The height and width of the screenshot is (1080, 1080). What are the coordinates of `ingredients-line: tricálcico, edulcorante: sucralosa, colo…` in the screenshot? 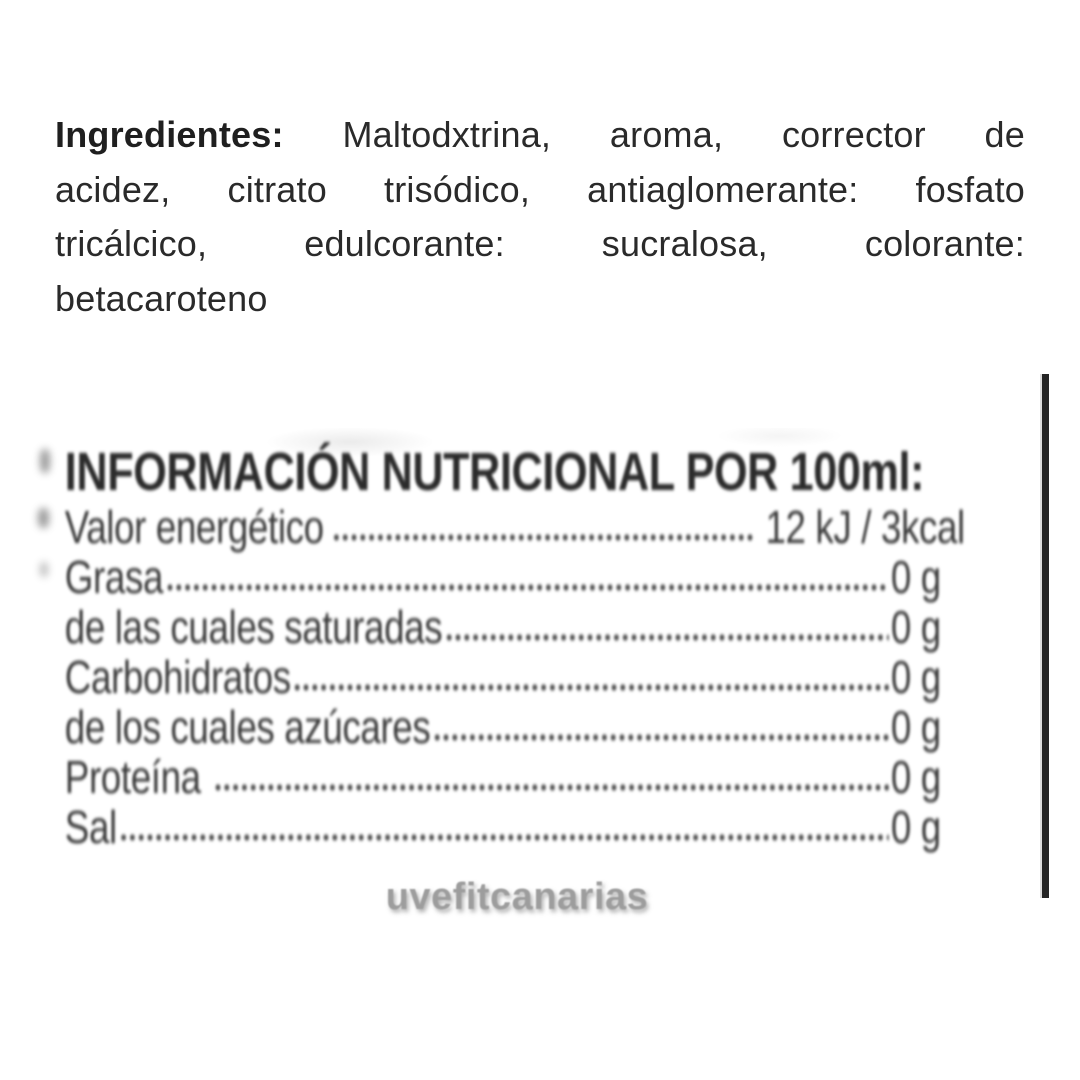 It's located at (540, 243).